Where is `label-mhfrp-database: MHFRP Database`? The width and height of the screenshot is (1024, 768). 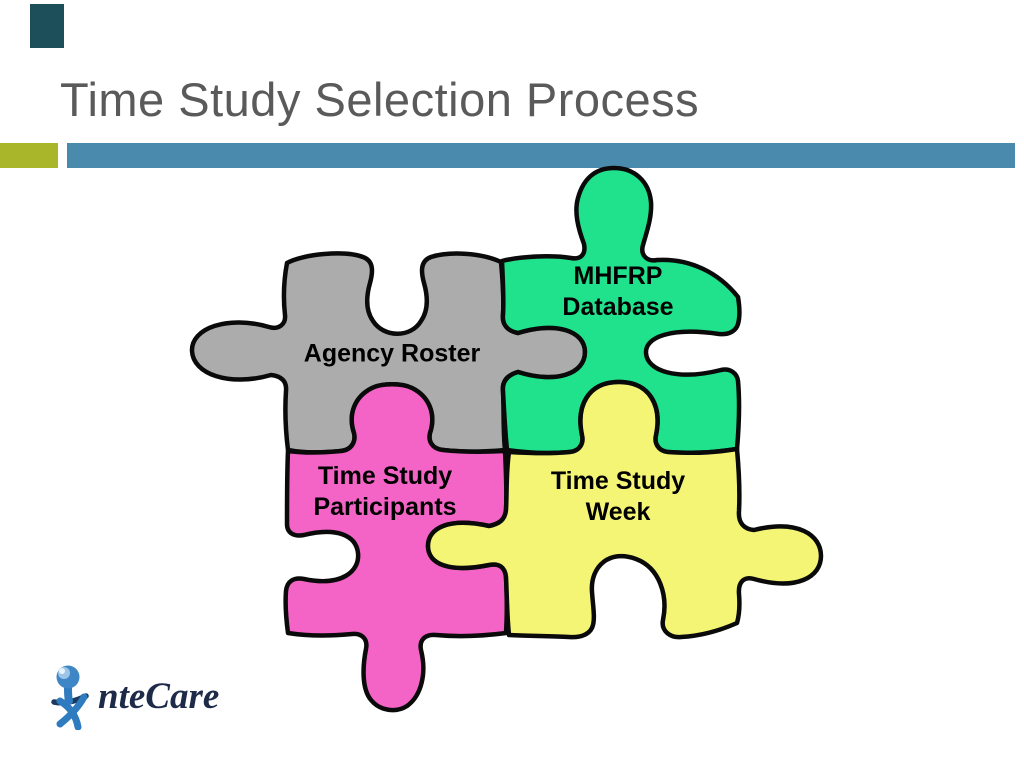 label-mhfrp-database: MHFRP Database is located at coordinates (617, 292).